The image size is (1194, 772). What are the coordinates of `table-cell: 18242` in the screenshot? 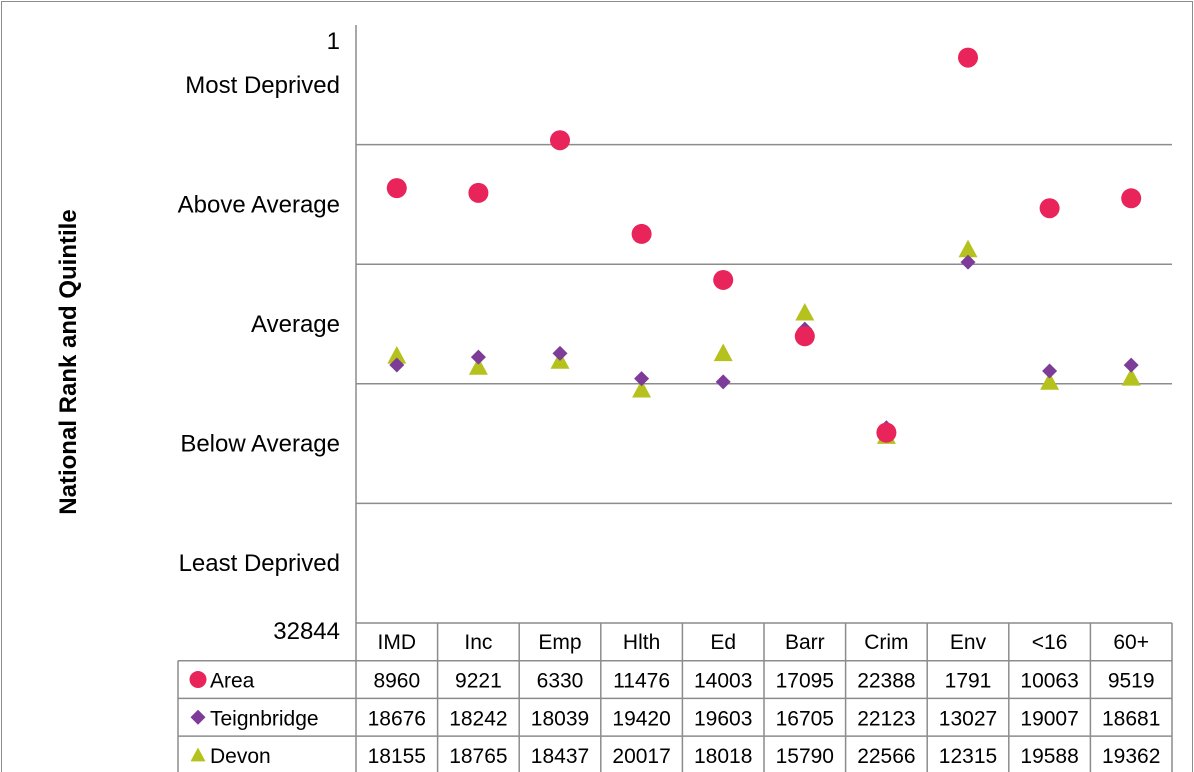 It's located at (478, 718).